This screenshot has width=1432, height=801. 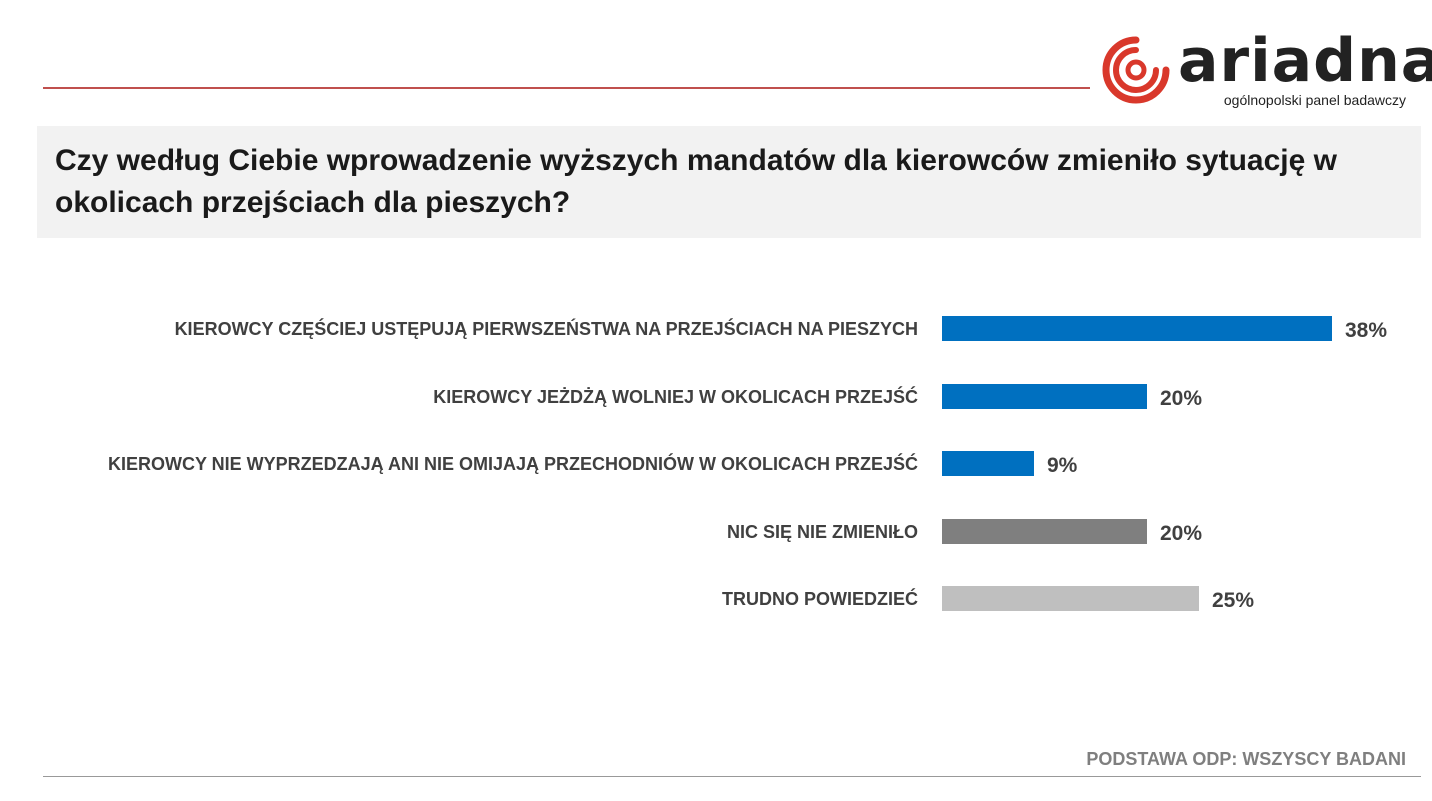 I want to click on base-footnote: PODSTAWA ODP: WSZYSCY BADANI, so click(x=1246, y=759).